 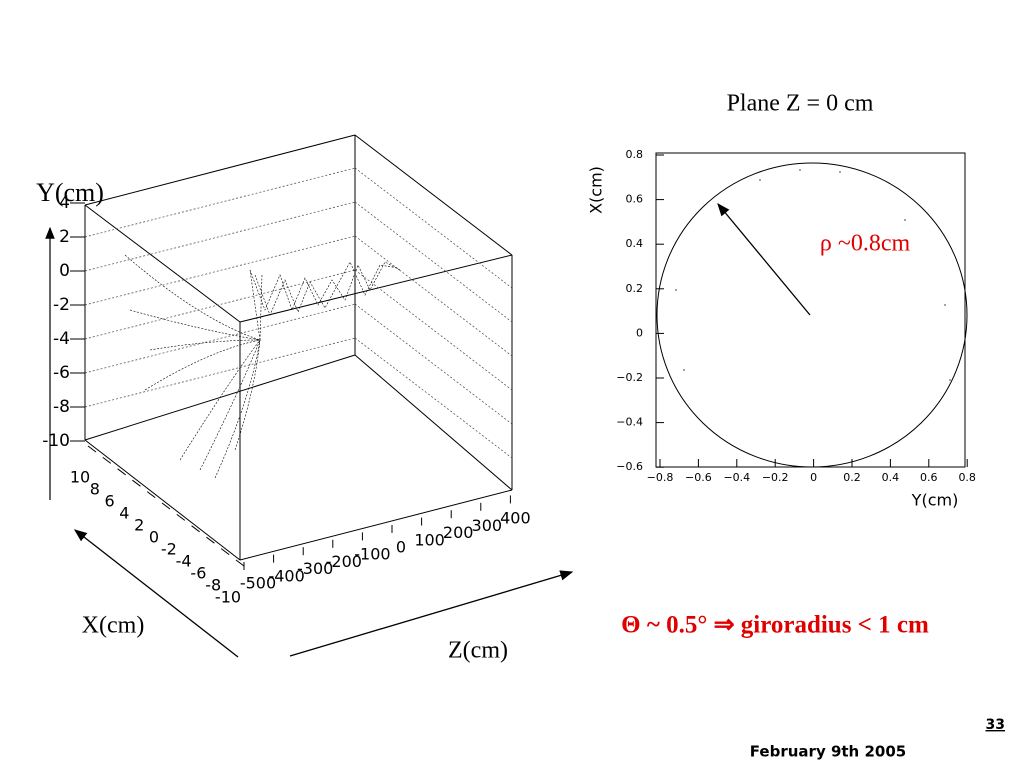 I want to click on x-tick-label: 6, so click(x=110, y=501).